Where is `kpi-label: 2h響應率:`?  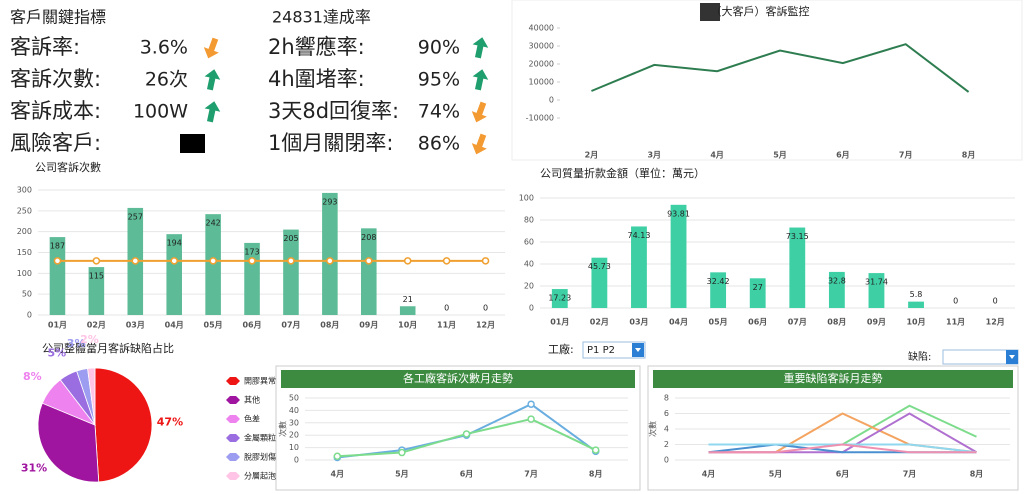 kpi-label: 2h響應率: is located at coordinates (316, 47).